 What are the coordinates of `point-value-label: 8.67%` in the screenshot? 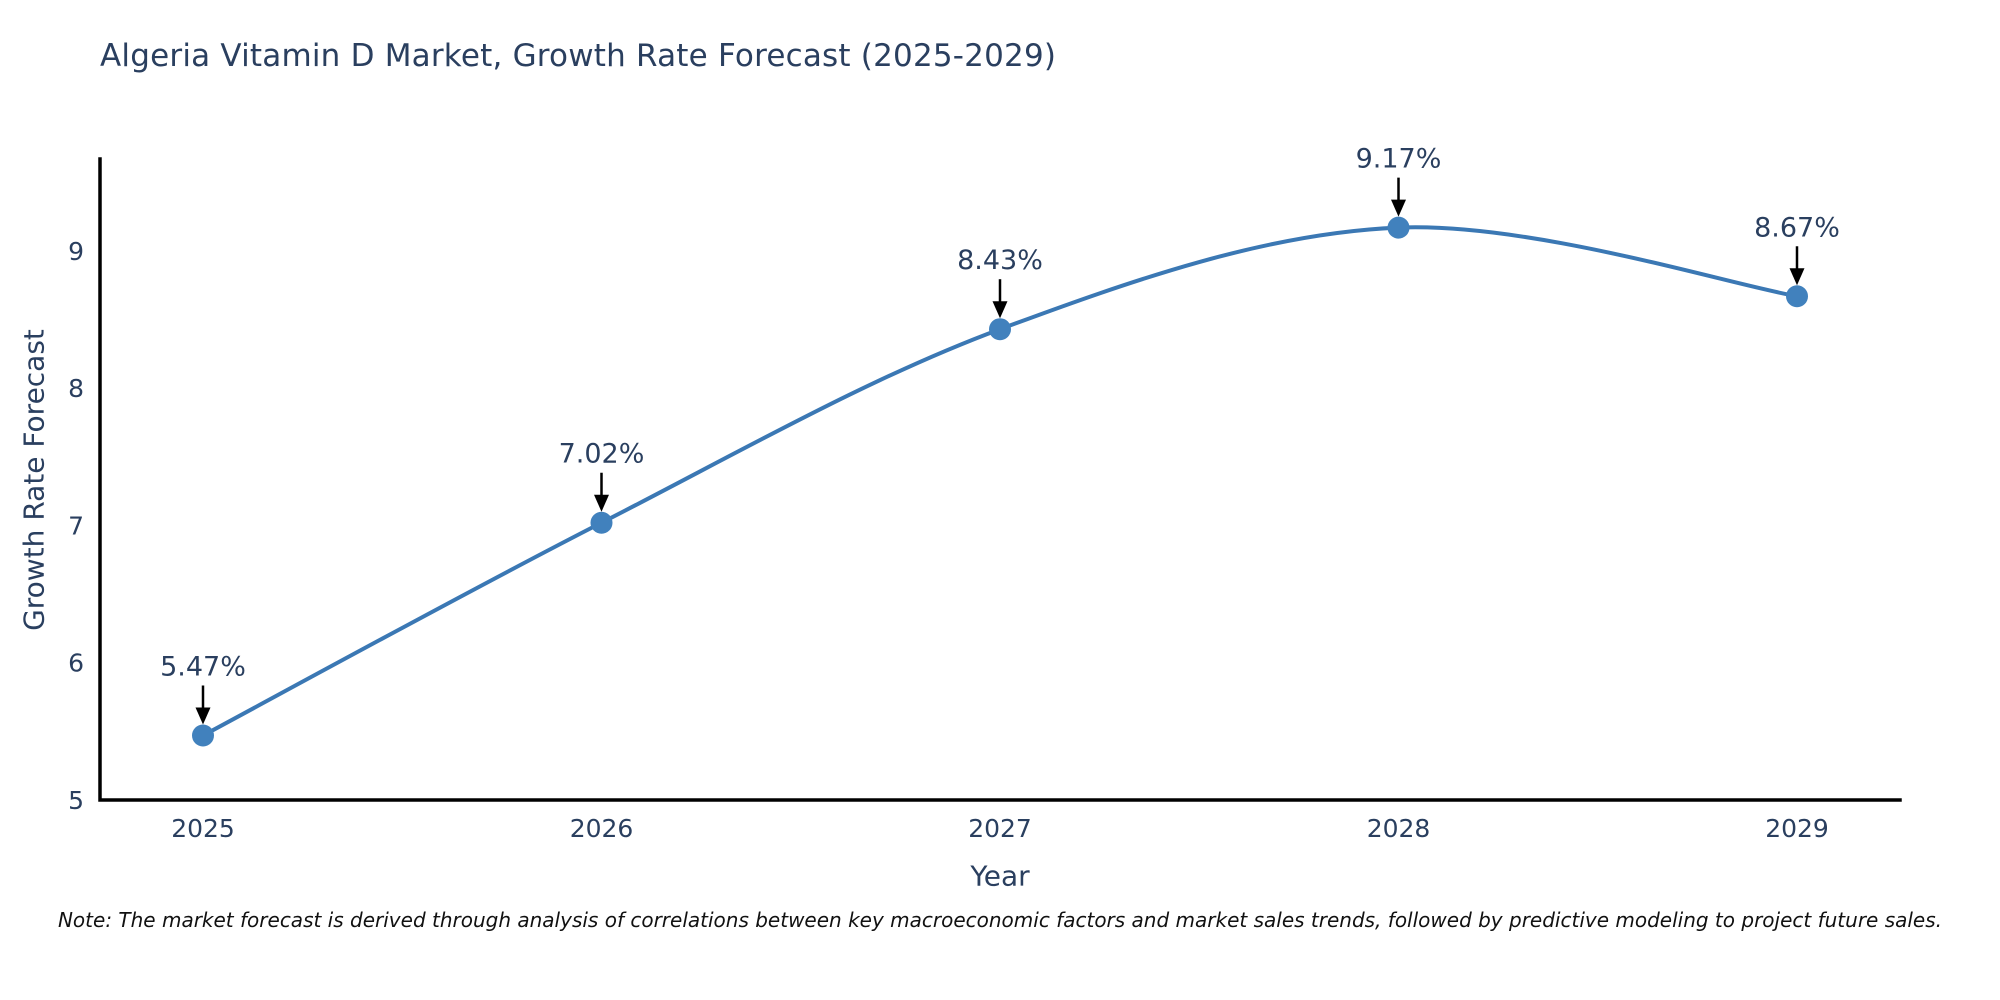 It's located at (1797, 227).